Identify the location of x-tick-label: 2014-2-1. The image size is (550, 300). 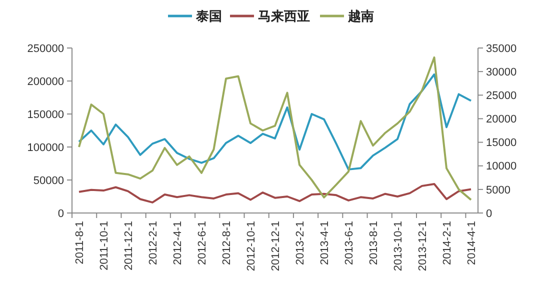
(447, 243).